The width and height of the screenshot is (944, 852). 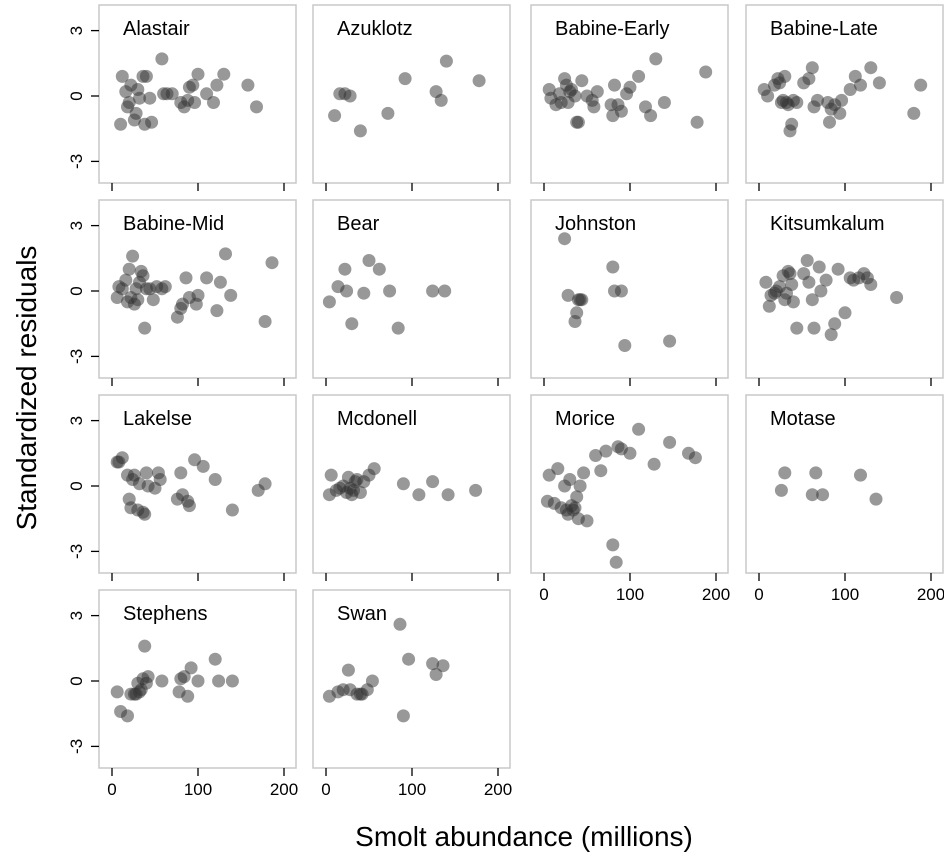 What do you see at coordinates (377, 419) in the screenshot?
I see `panel-title: Mcdonell` at bounding box center [377, 419].